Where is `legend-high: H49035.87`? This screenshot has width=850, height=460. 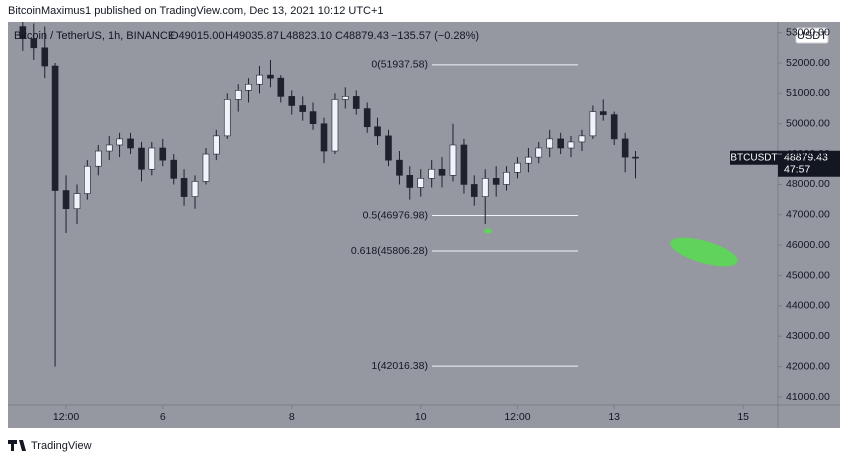
legend-high: H49035.87 is located at coordinates (252, 36).